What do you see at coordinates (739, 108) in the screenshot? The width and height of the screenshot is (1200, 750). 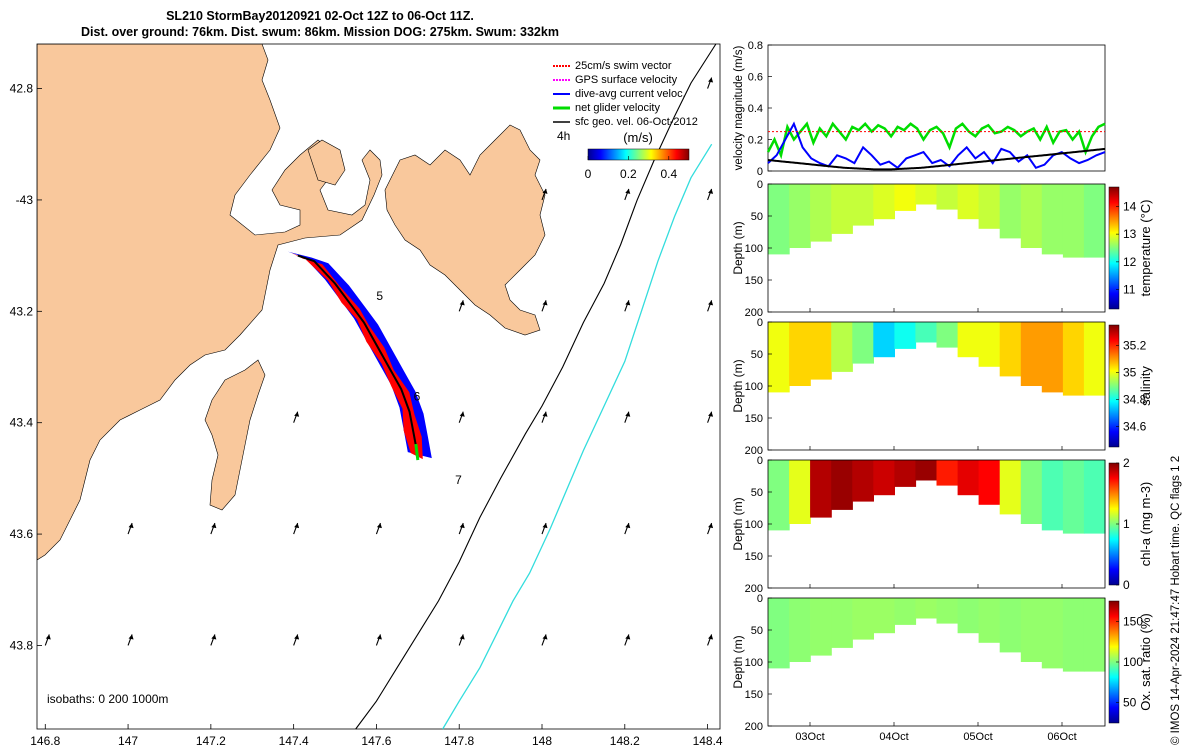 I see `velocity-ylabel: velocity magnitude (m/s)` at bounding box center [739, 108].